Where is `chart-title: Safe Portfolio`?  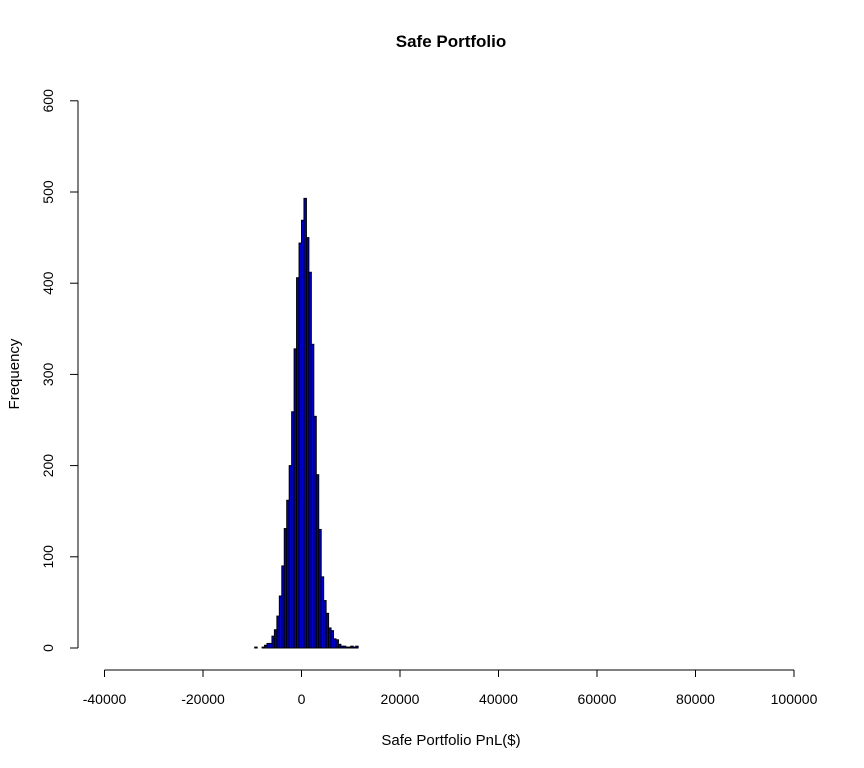
chart-title: Safe Portfolio is located at coordinates (451, 41).